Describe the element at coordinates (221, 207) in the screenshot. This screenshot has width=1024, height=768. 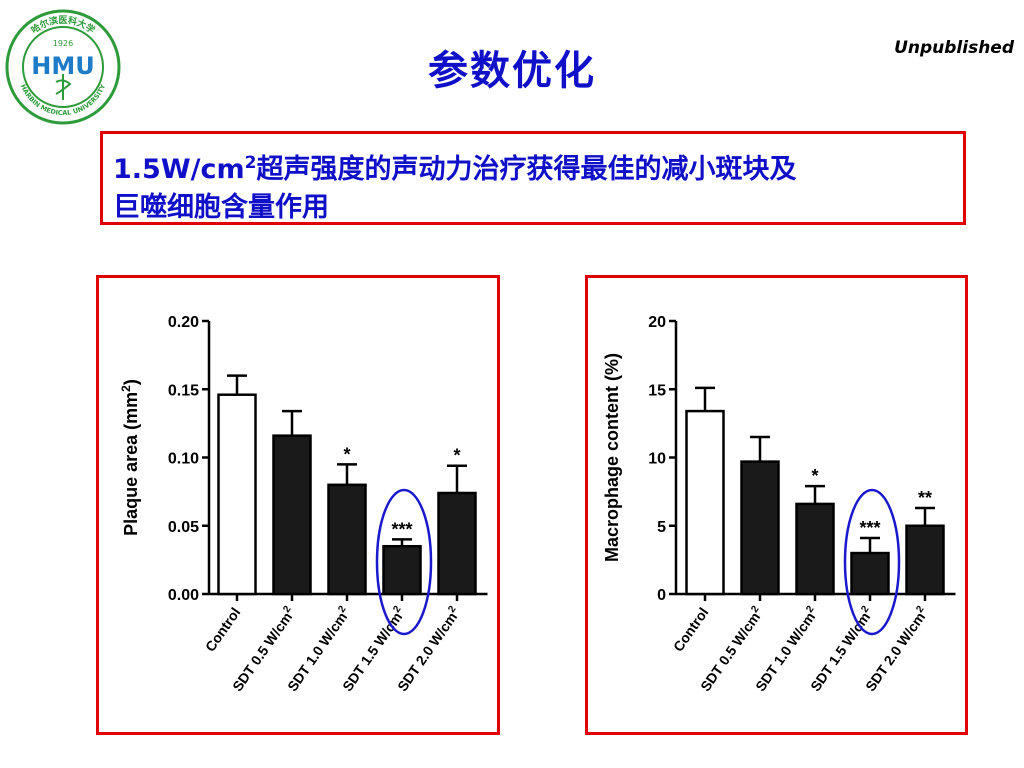
I see `conclusion-line-2: 巨噬细胞含量作用` at that location.